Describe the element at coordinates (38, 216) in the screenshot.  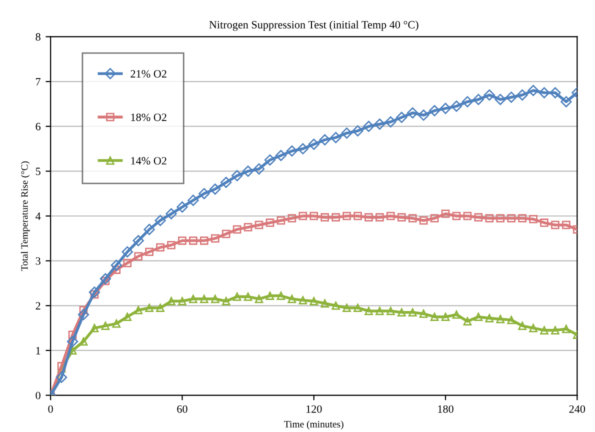
I see `y-tick-label: 4` at that location.